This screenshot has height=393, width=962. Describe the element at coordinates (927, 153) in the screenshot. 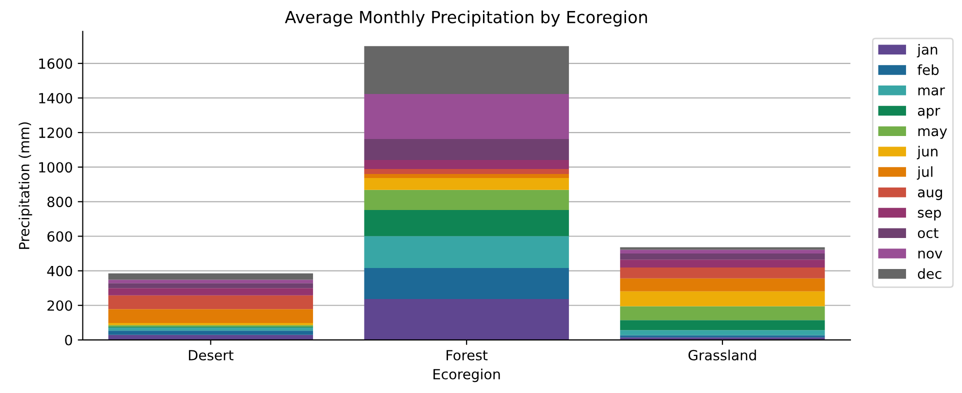

I see `legend-label: jun` at that location.